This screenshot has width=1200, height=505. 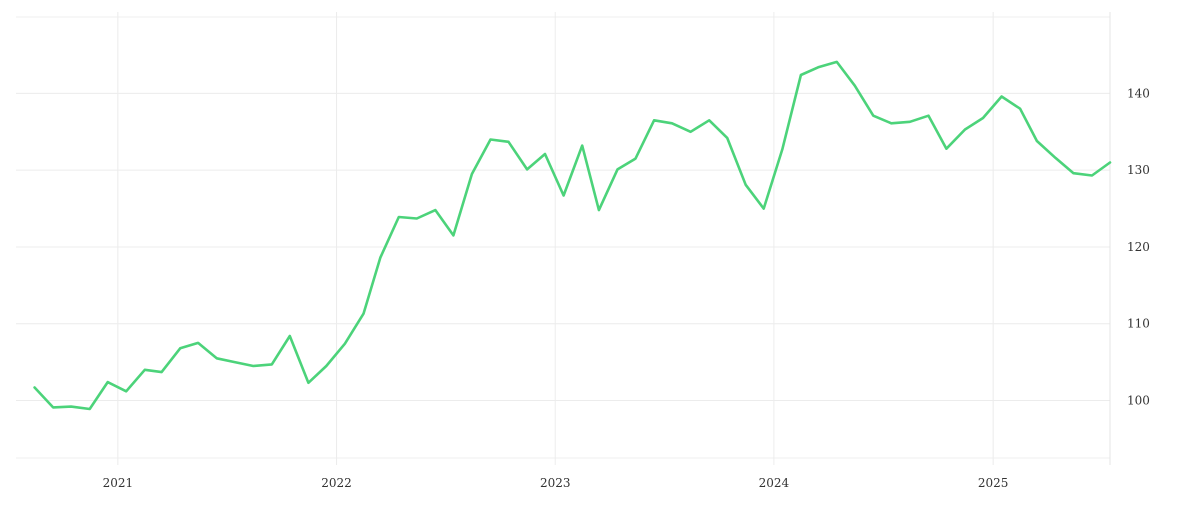 What do you see at coordinates (993, 483) in the screenshot?
I see `x-tick-label: 2025` at bounding box center [993, 483].